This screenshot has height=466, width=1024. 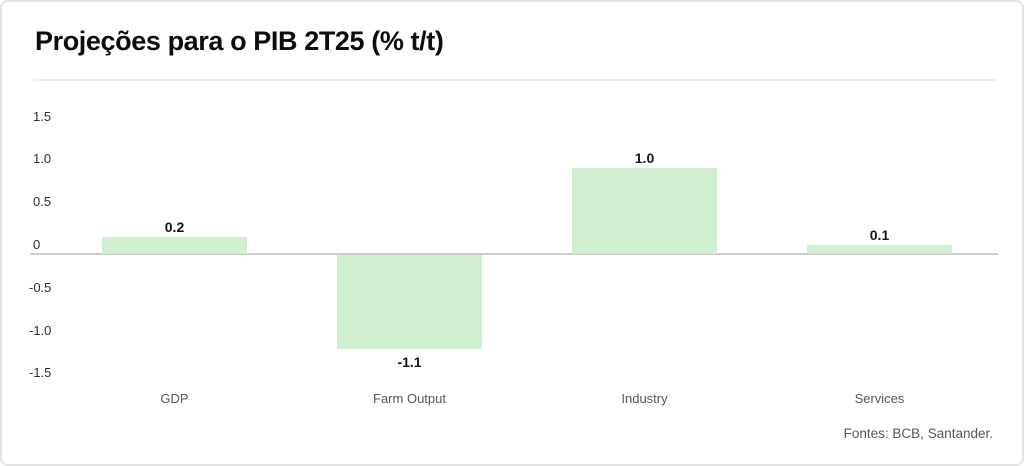 I want to click on x-category-label: Farm Output, so click(x=409, y=398).